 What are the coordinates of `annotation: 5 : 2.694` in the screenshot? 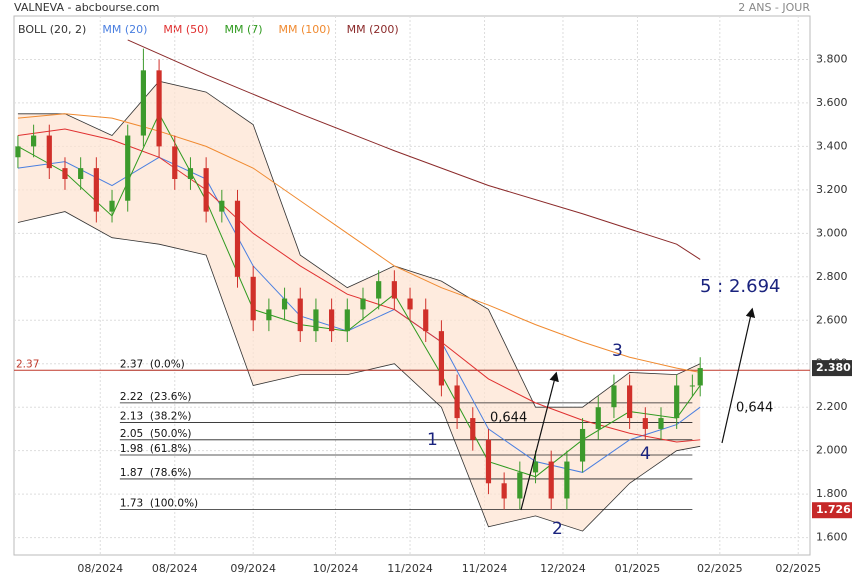 It's located at (740, 286).